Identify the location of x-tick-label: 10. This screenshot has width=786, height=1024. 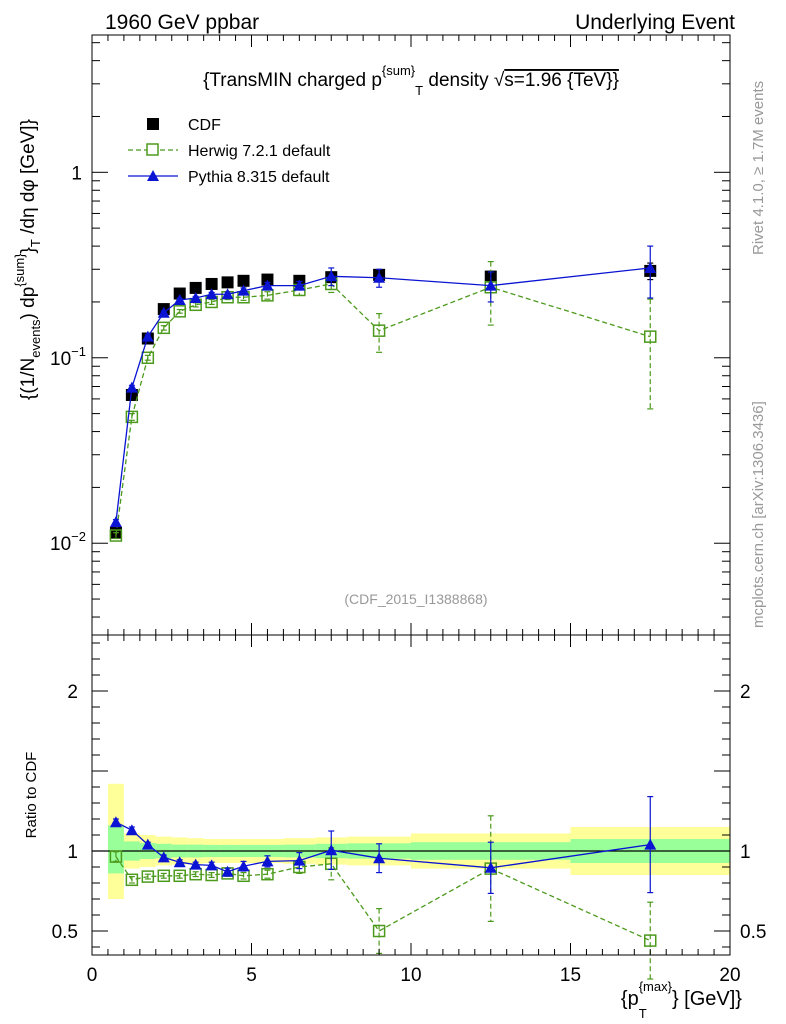
(410, 975).